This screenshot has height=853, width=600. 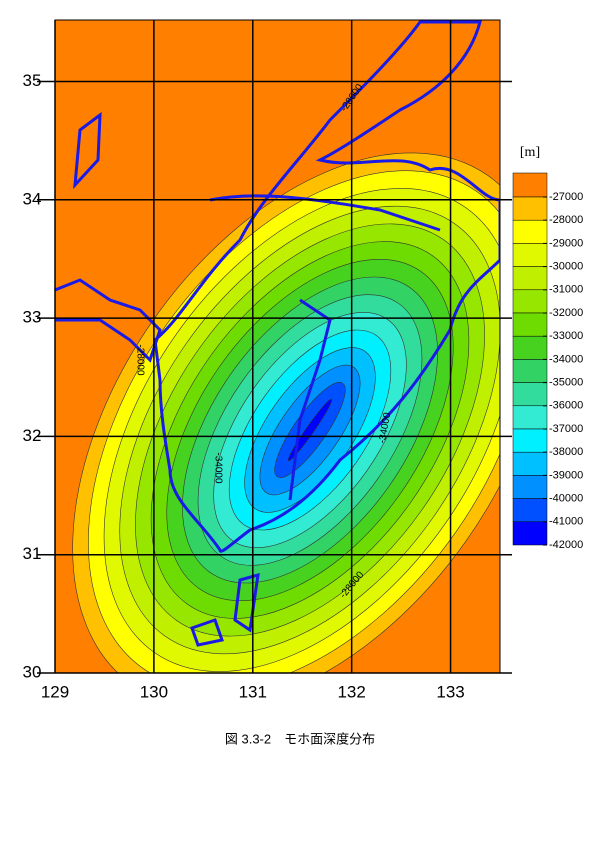 What do you see at coordinates (566, 475) in the screenshot?
I see `colorbar-label: -39000` at bounding box center [566, 475].